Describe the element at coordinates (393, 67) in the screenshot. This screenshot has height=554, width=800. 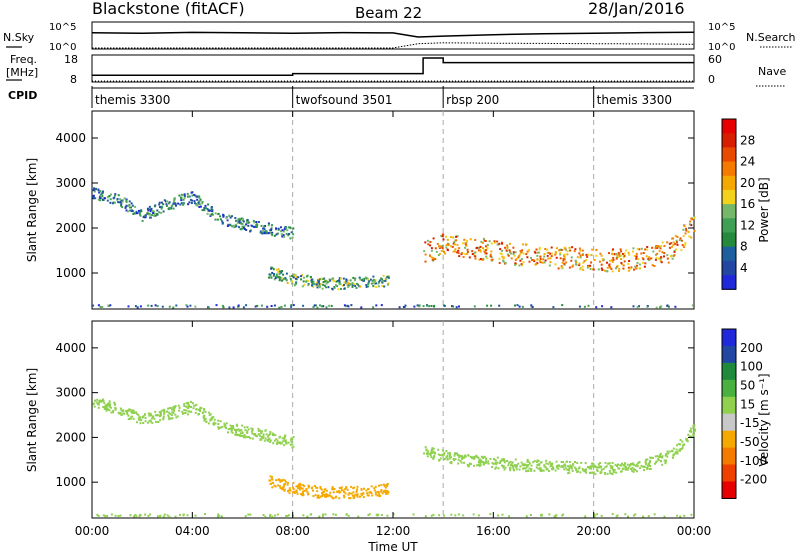
I see `freq-line` at that location.